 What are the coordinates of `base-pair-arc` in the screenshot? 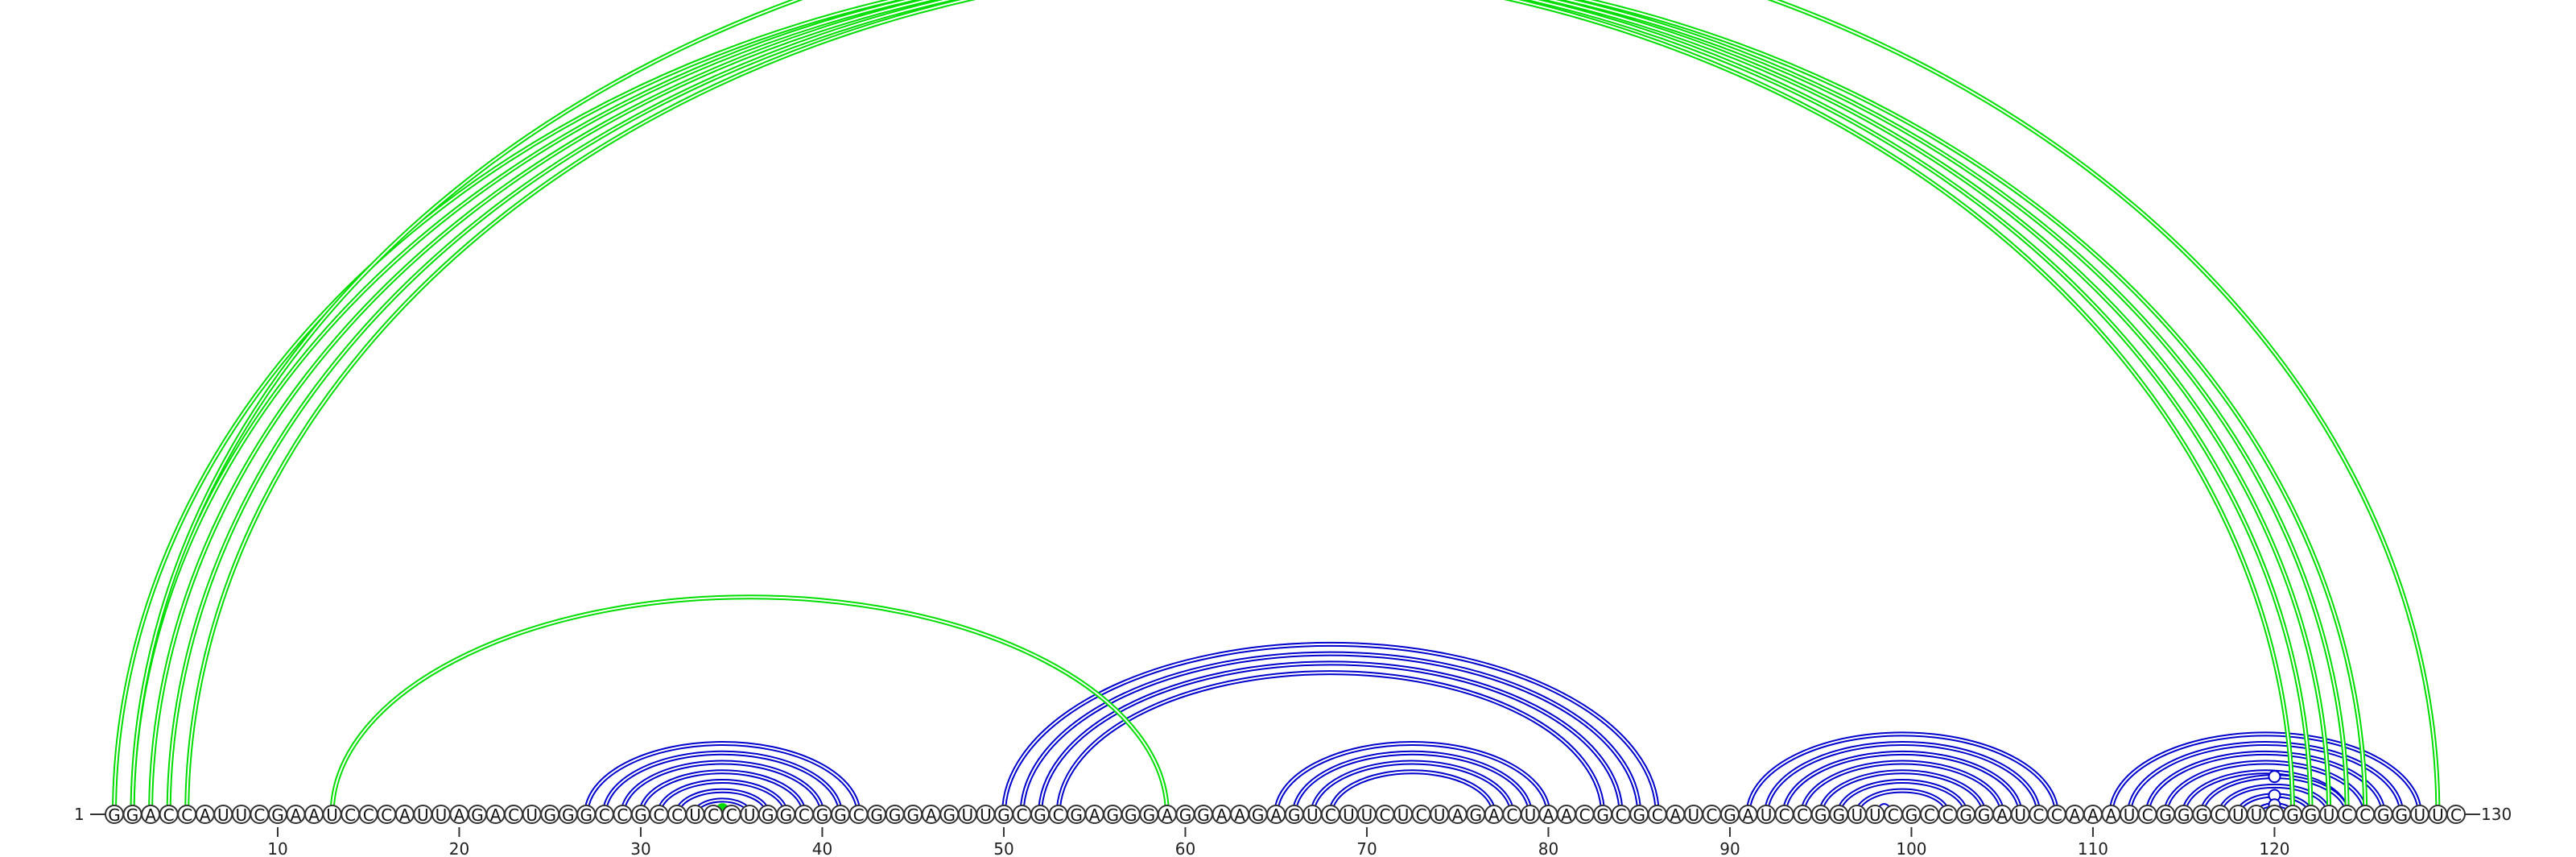 It's located at (749, 705).